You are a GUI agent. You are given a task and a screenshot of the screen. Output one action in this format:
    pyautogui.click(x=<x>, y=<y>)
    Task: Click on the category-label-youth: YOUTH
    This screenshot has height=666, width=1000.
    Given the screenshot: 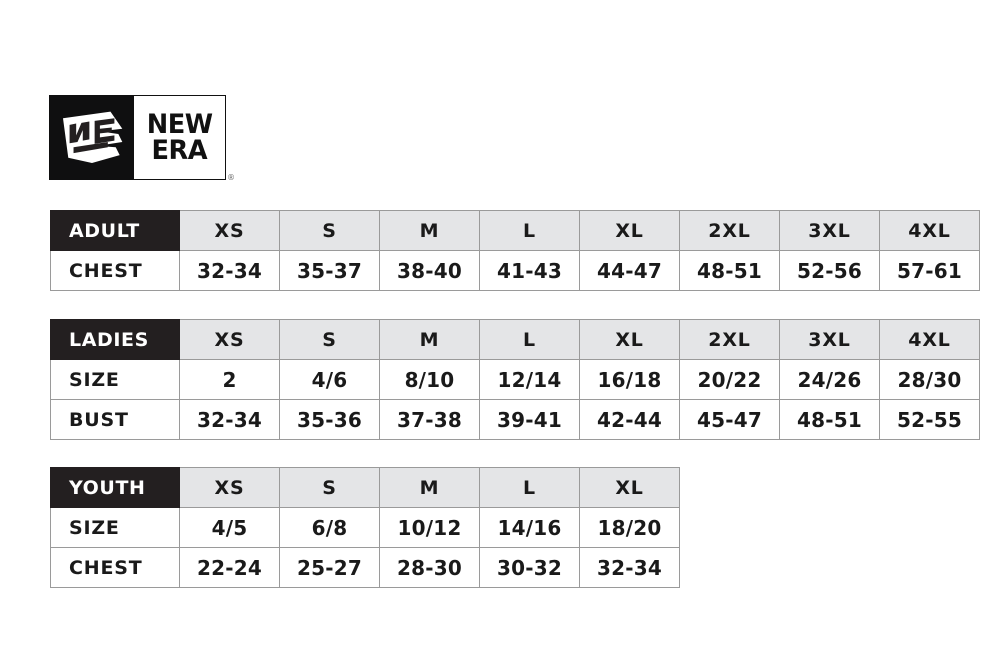 What is the action you would take?
    pyautogui.click(x=115, y=487)
    